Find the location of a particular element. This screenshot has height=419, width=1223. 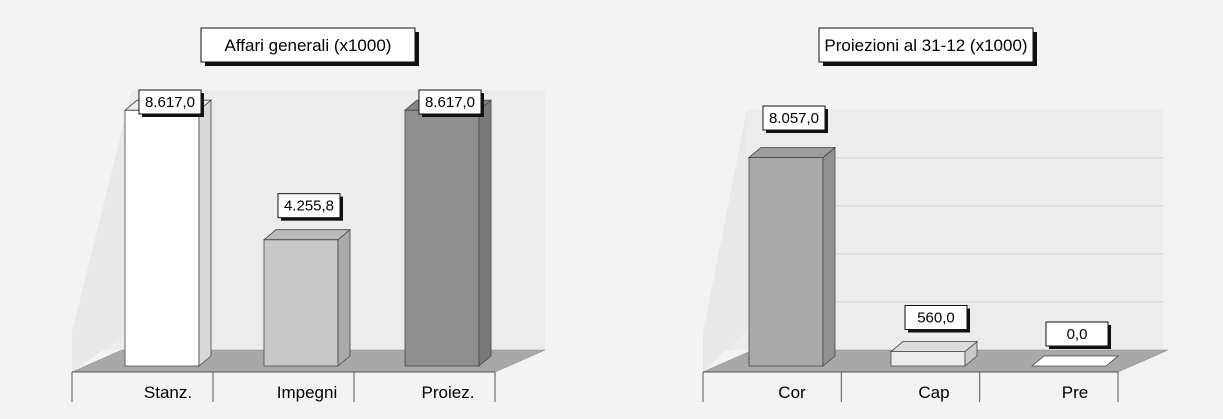

category-label: Proiez. is located at coordinates (448, 392).